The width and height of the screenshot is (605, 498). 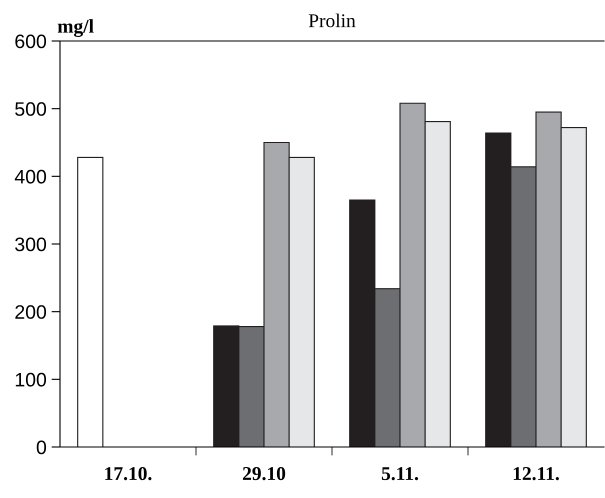 What do you see at coordinates (76, 28) in the screenshot?
I see `y-axis-title: mg/l` at bounding box center [76, 28].